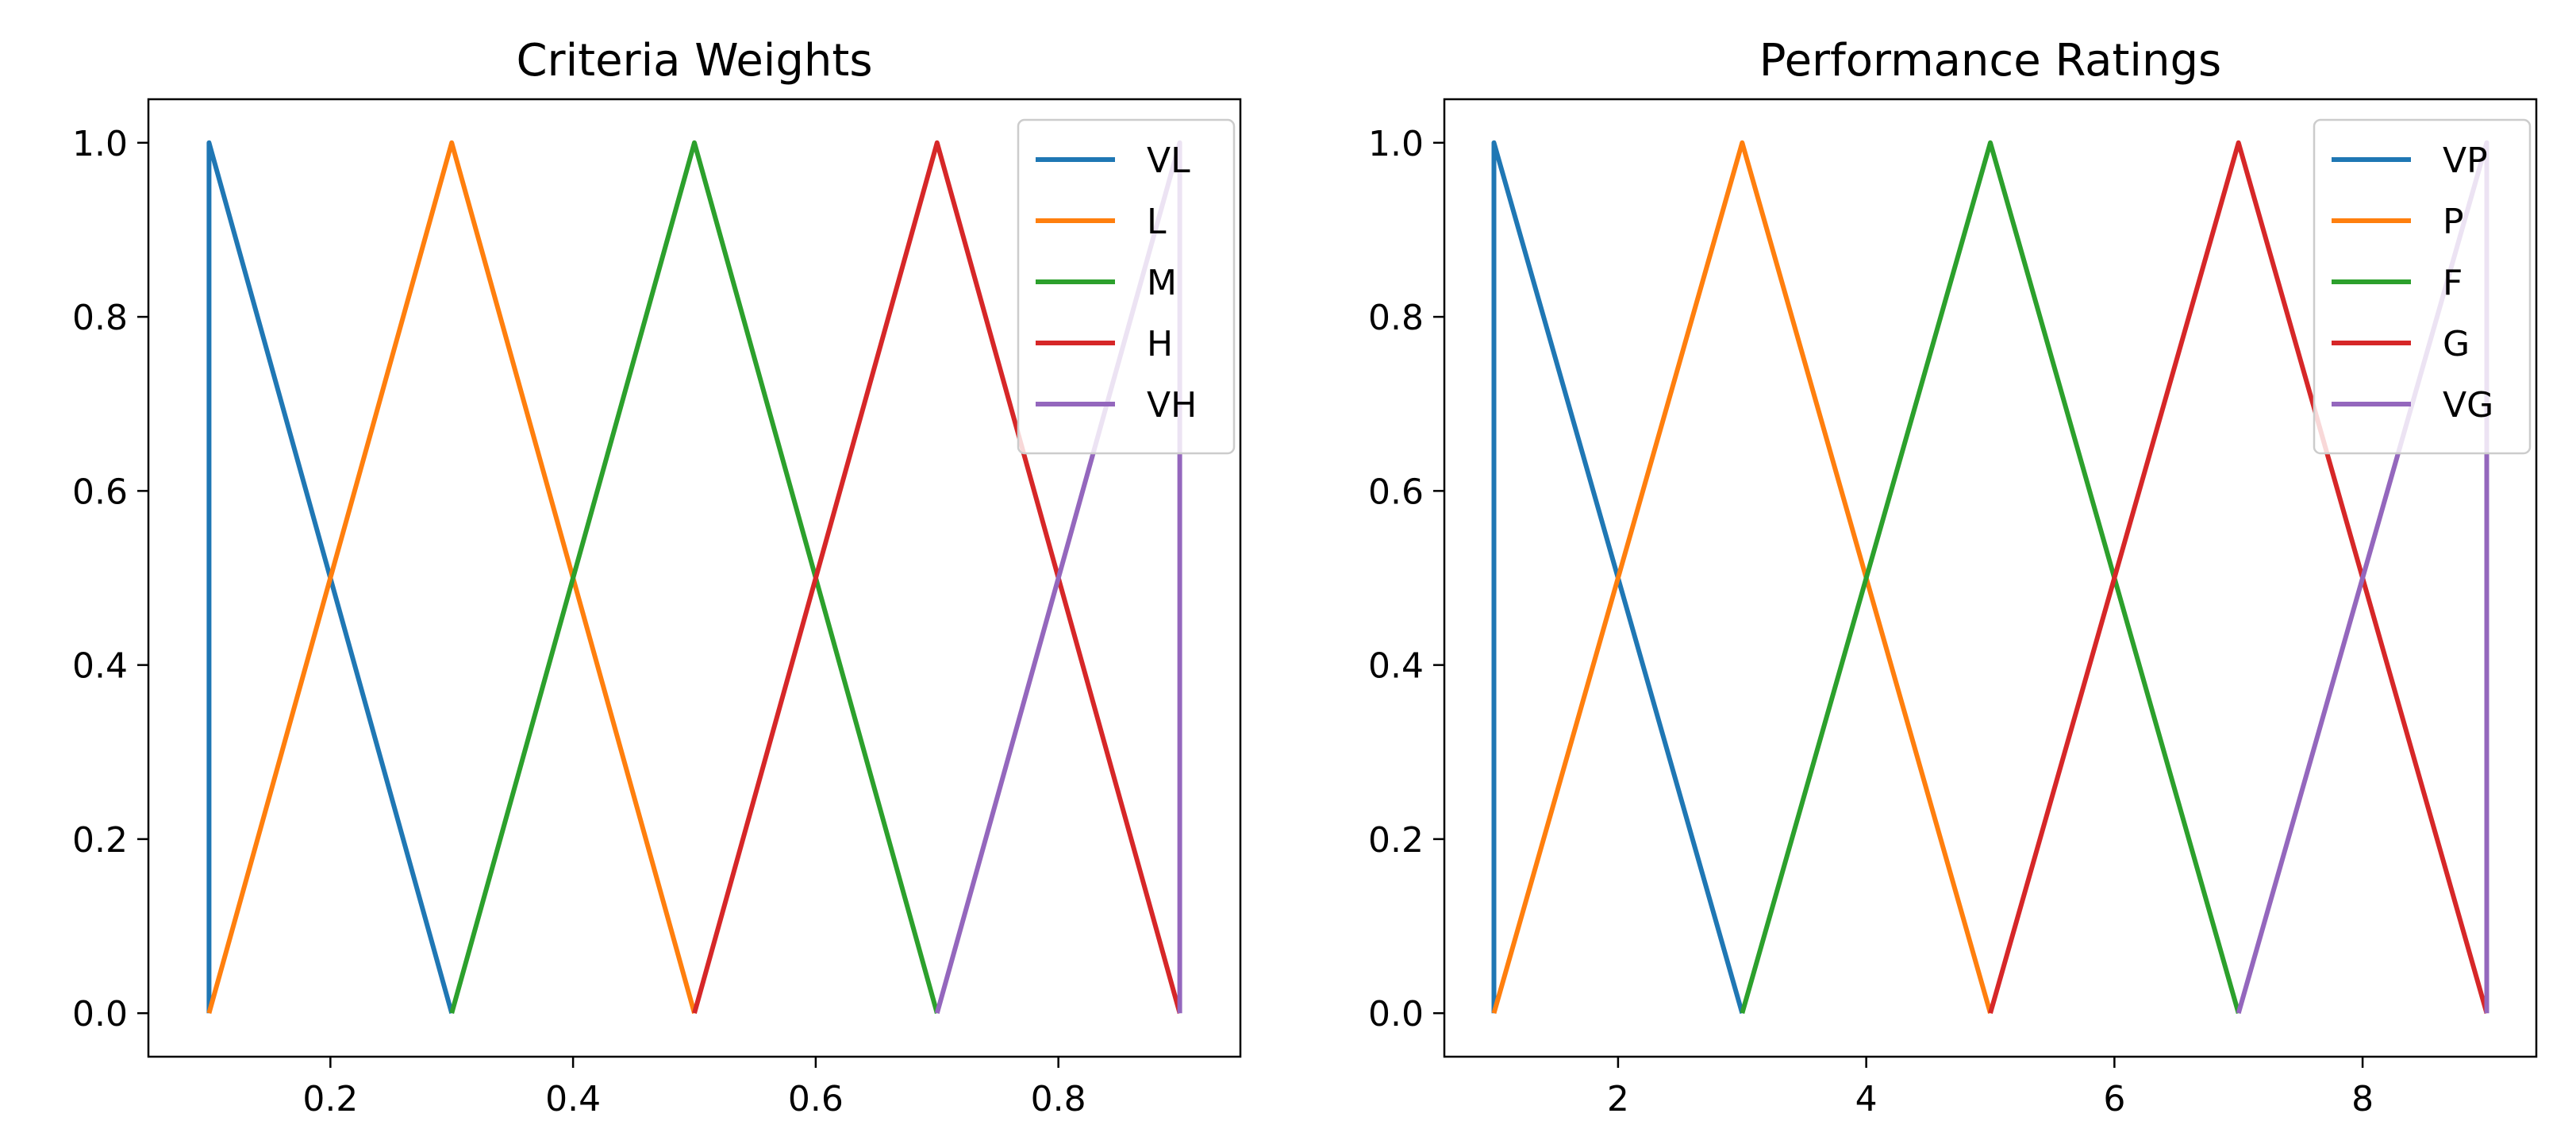 The image size is (2576, 1148). What do you see at coordinates (1168, 161) in the screenshot?
I see `legend-label-vl: VL` at bounding box center [1168, 161].